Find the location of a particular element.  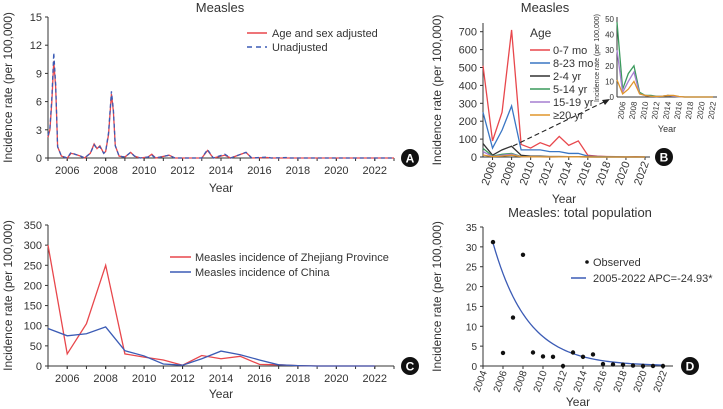

y-tick-label: 500 is located at coordinates (468, 69).